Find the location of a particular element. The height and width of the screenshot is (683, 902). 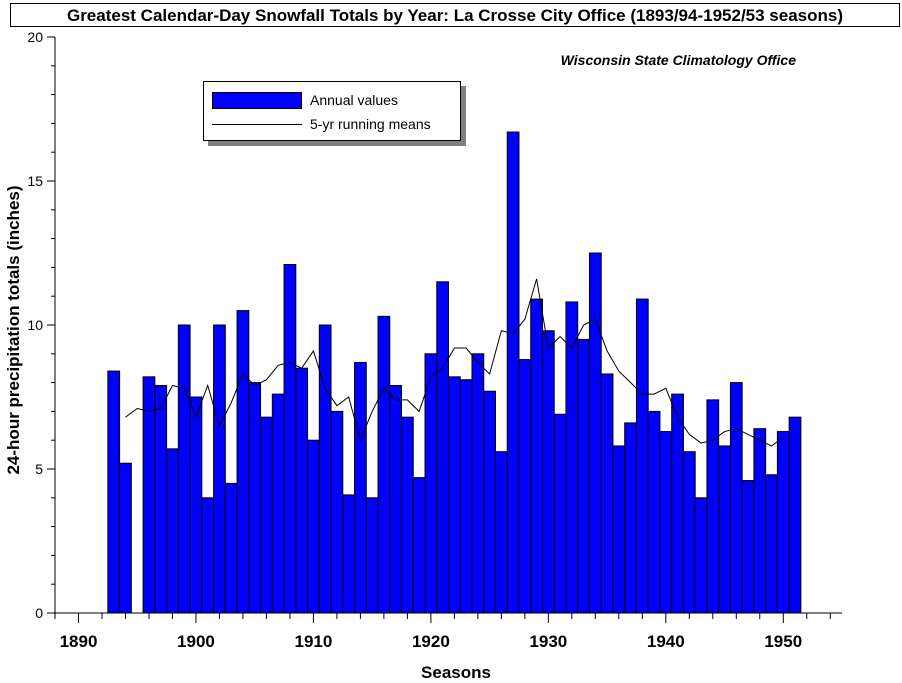

legend-item-bars: Annual values is located at coordinates (305, 100).